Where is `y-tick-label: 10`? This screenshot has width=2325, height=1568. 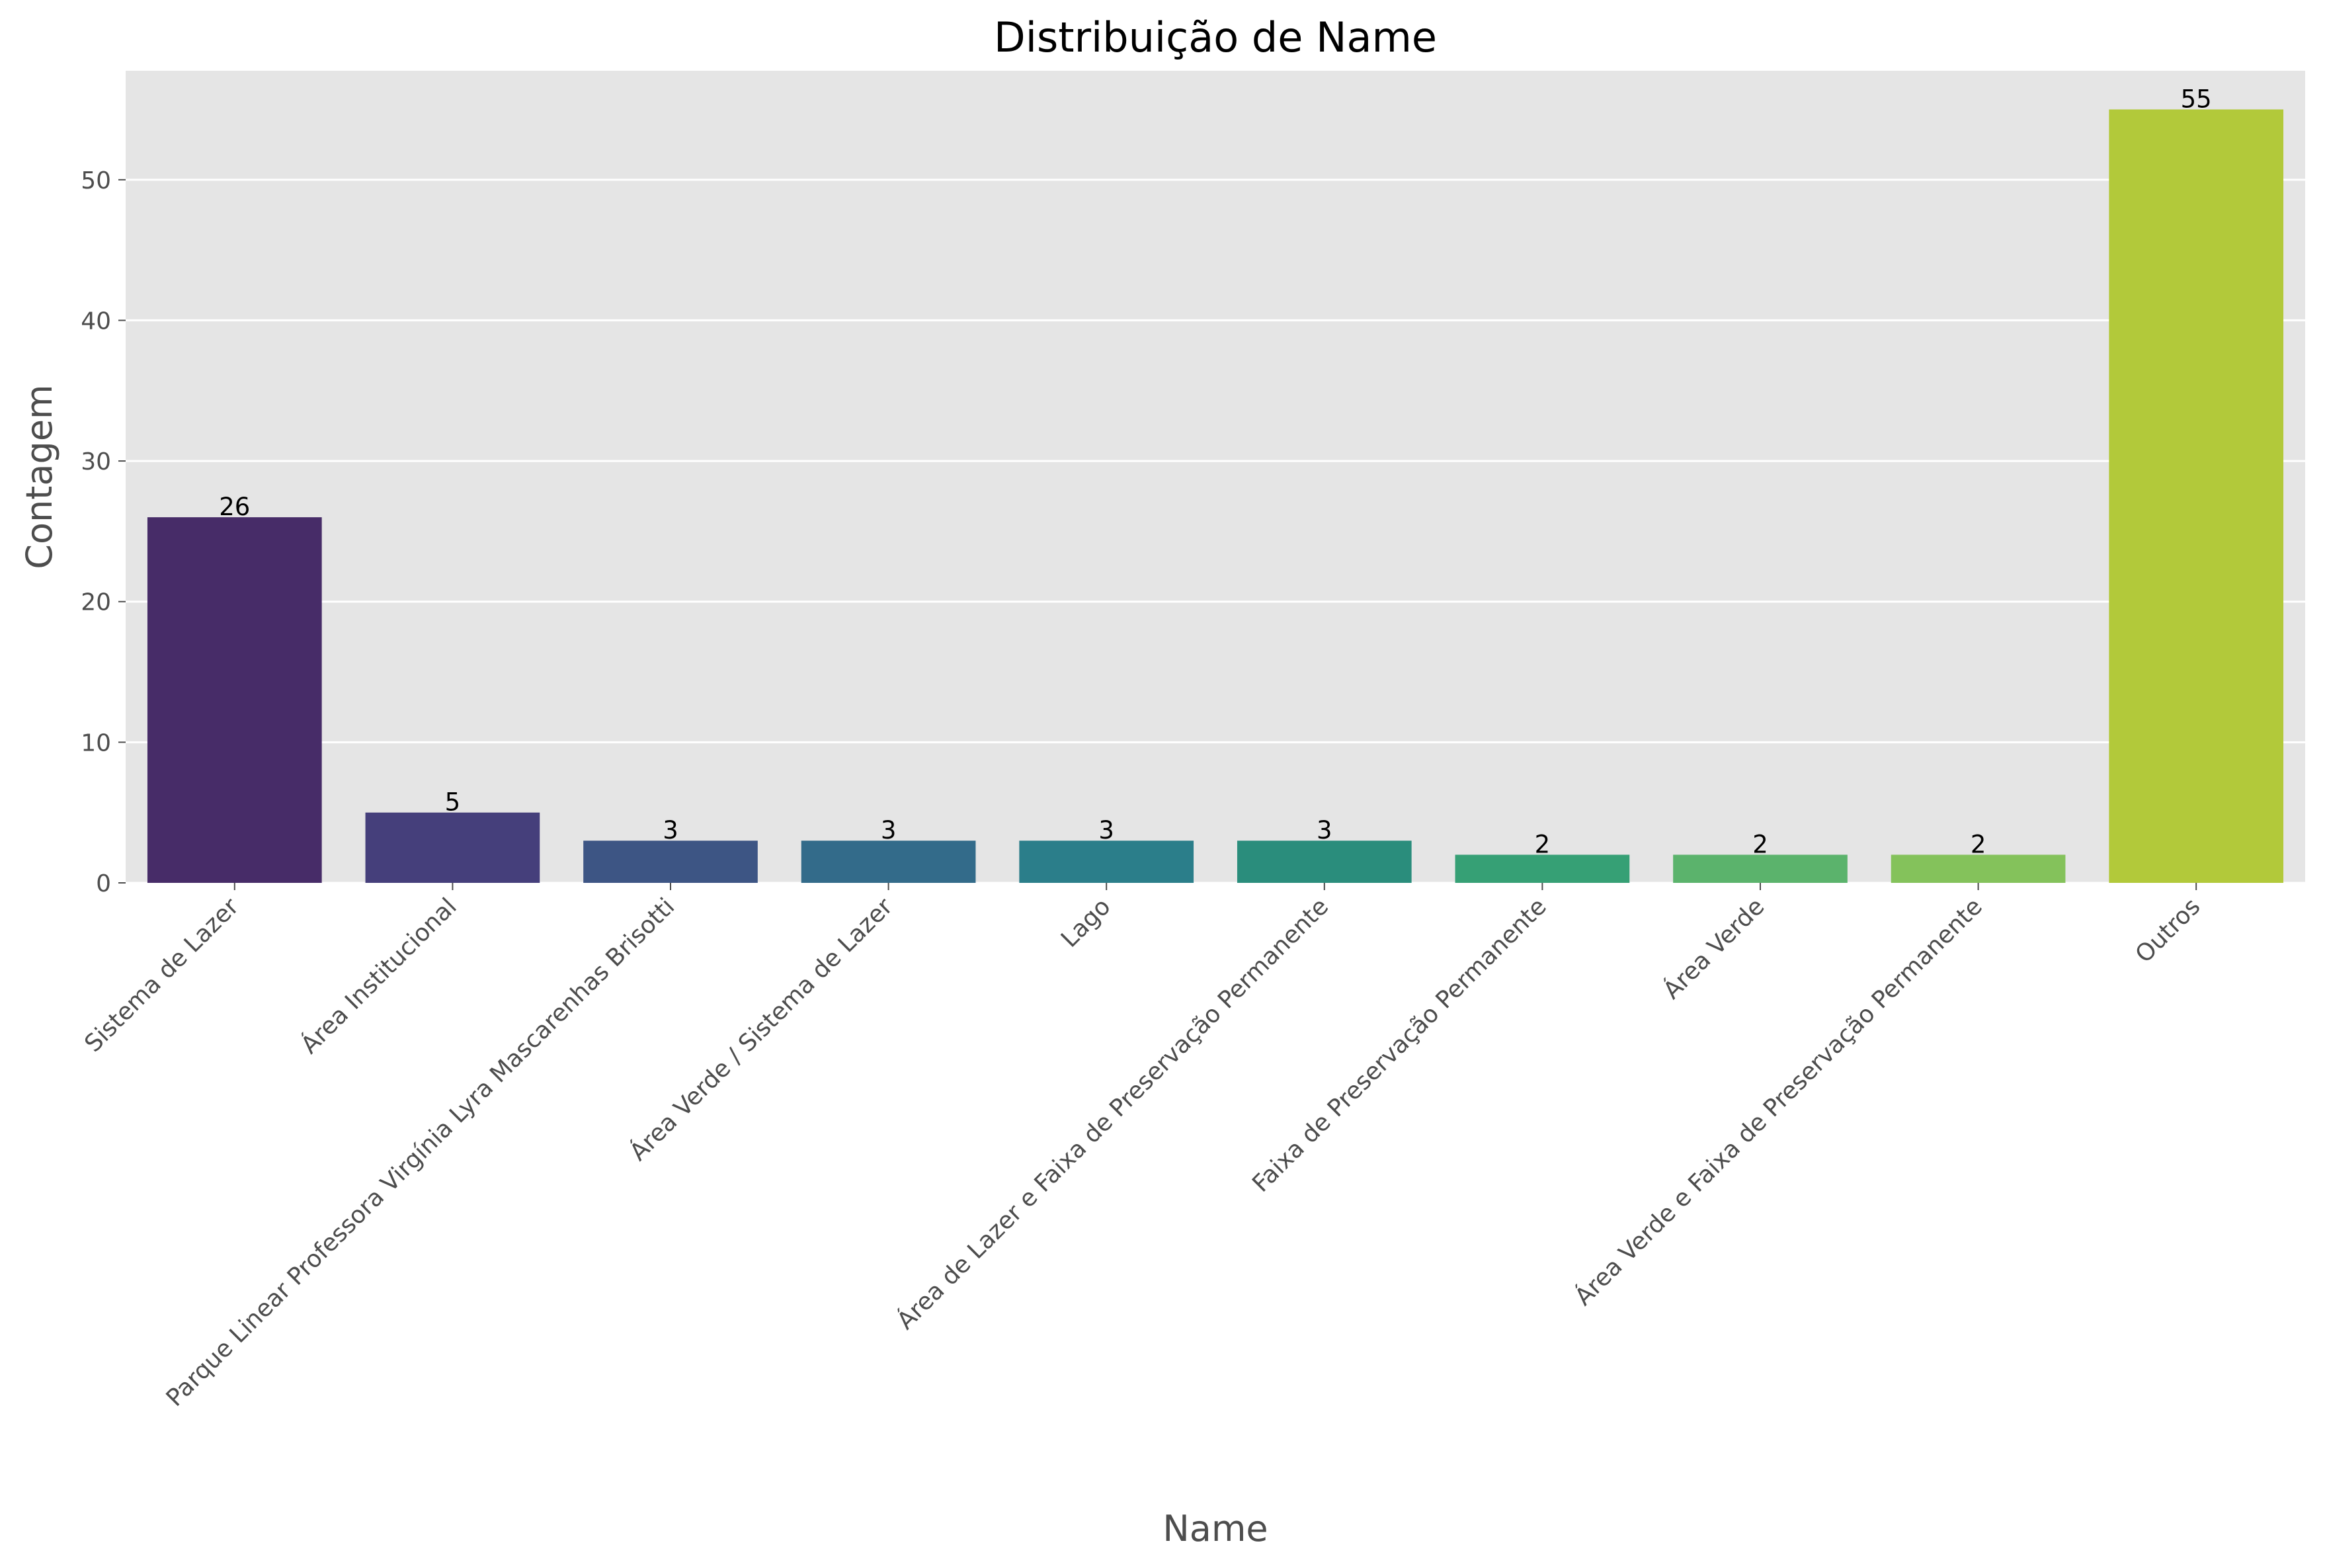 y-tick-label: 10 is located at coordinates (96, 743).